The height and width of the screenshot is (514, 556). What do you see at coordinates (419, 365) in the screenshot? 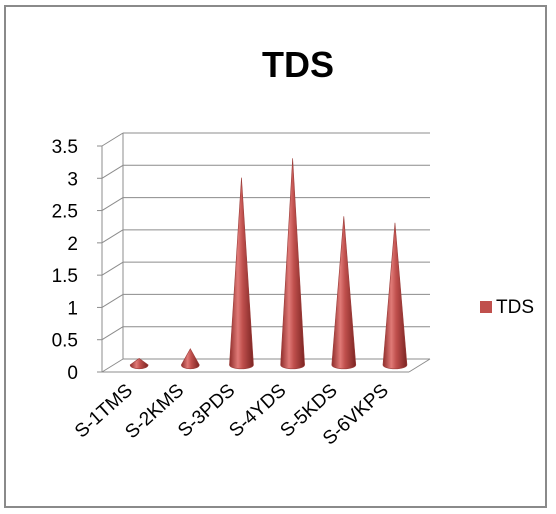
I see `floor-edge` at bounding box center [419, 365].